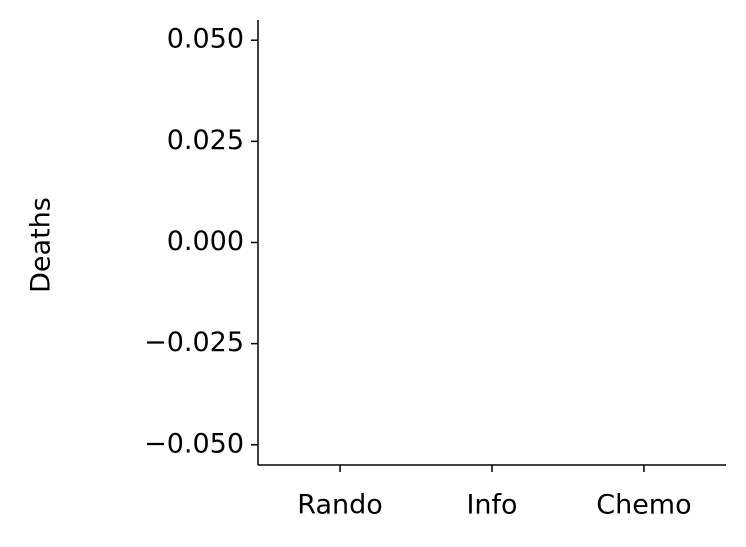 This screenshot has height=547, width=746. I want to click on x-tick-label: Chemo, so click(643, 505).